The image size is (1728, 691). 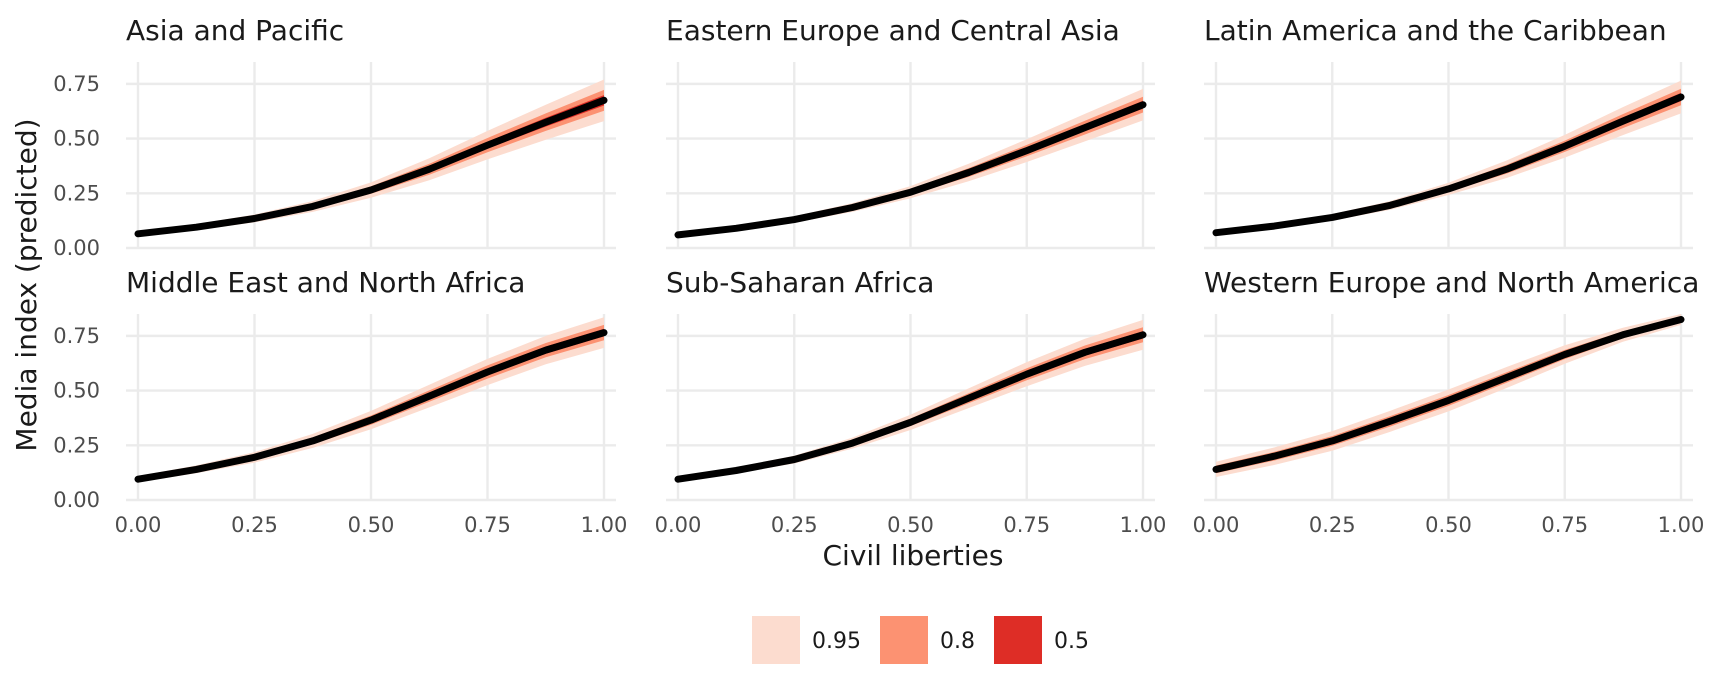 I want to click on legend: 0.95 0.8 0.5, so click(x=920, y=640).